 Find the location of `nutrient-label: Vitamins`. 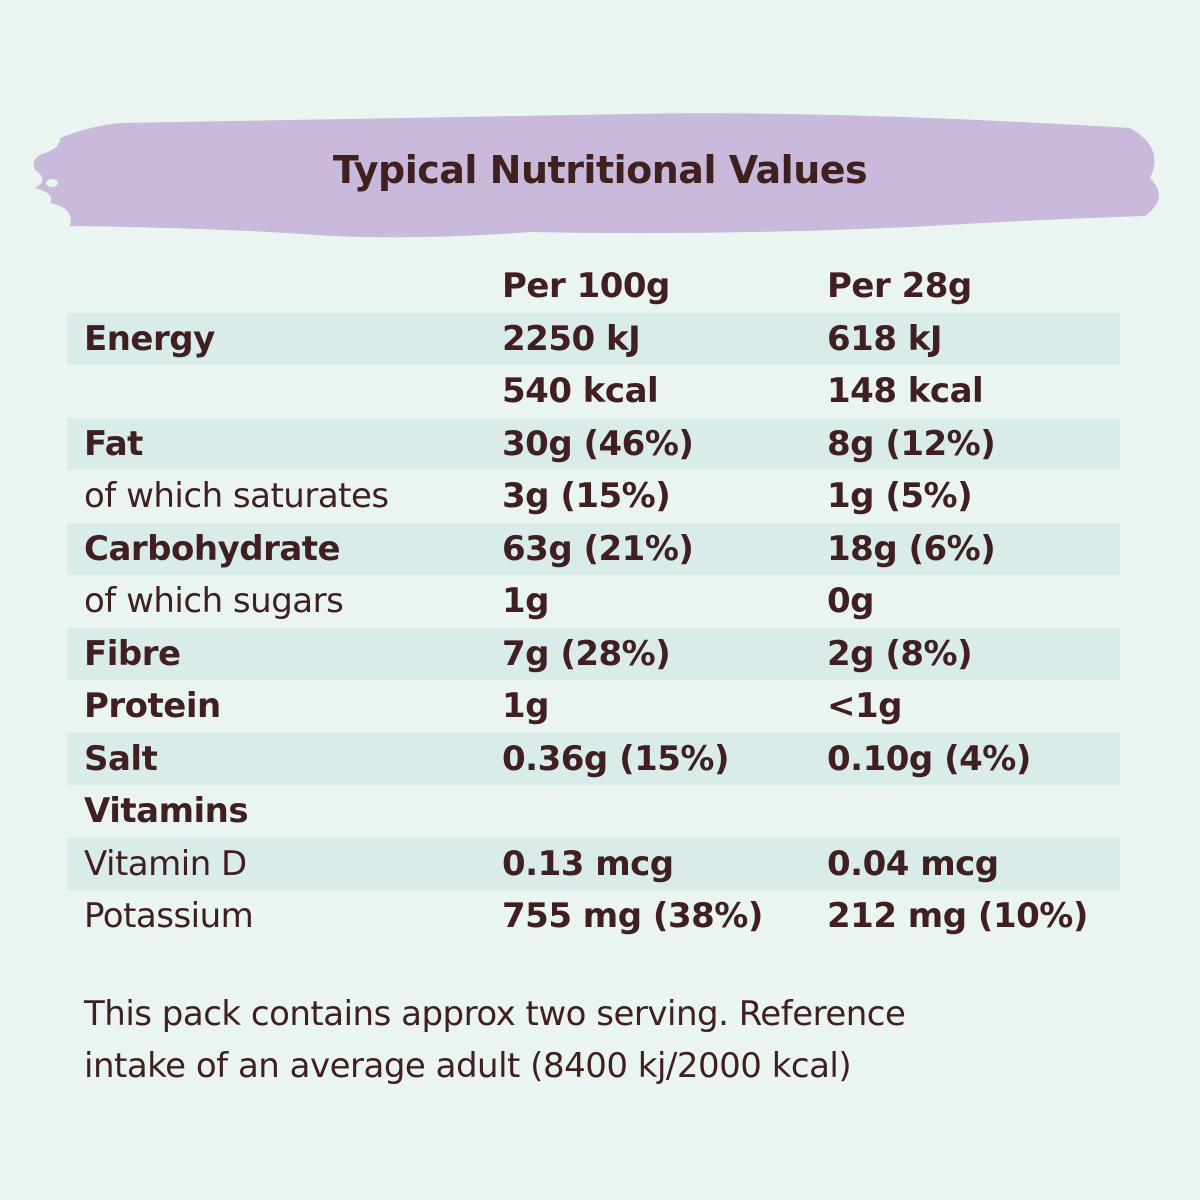

nutrient-label: Vitamins is located at coordinates (166, 811).